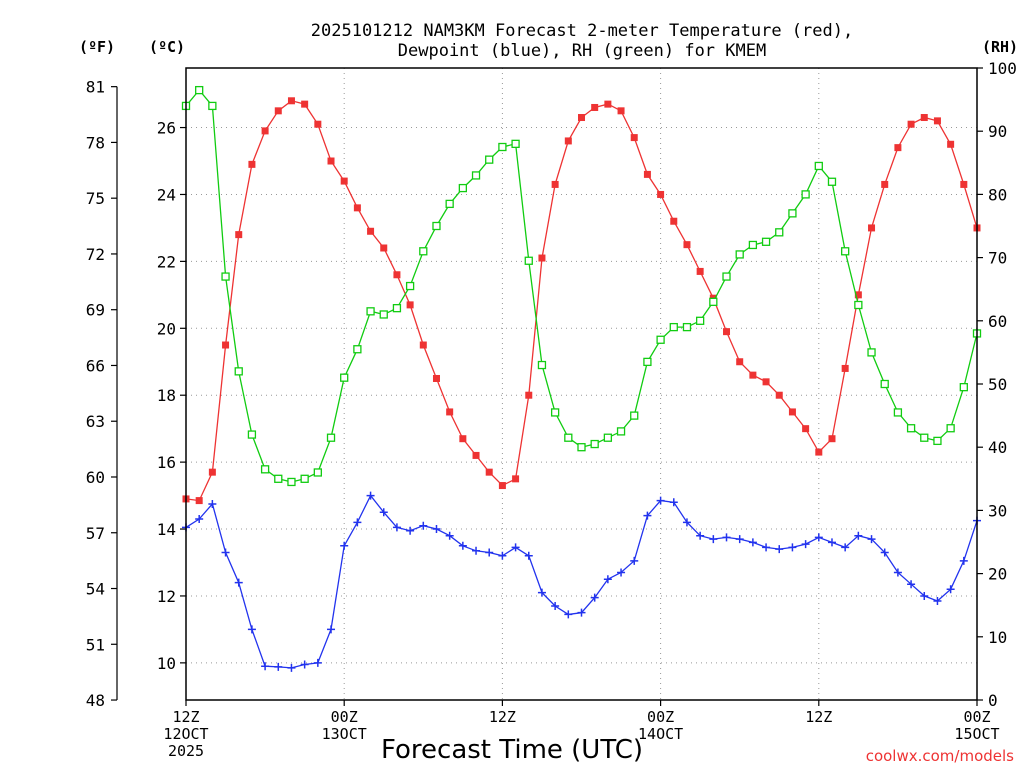 The width and height of the screenshot is (1024, 768). I want to click on source-credit: coolwx.com/models, so click(940, 756).